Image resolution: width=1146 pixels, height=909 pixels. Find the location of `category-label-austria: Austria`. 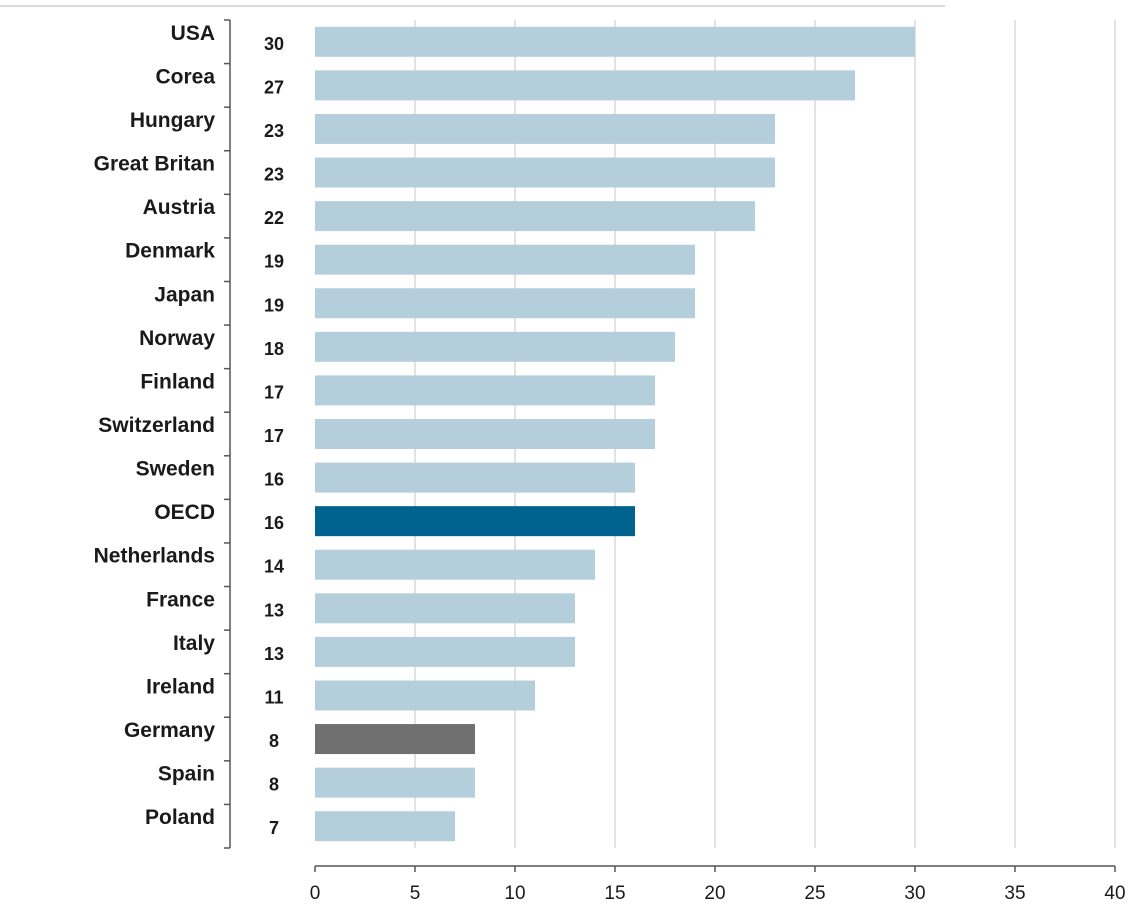

category-label-austria: Austria is located at coordinates (179, 207).